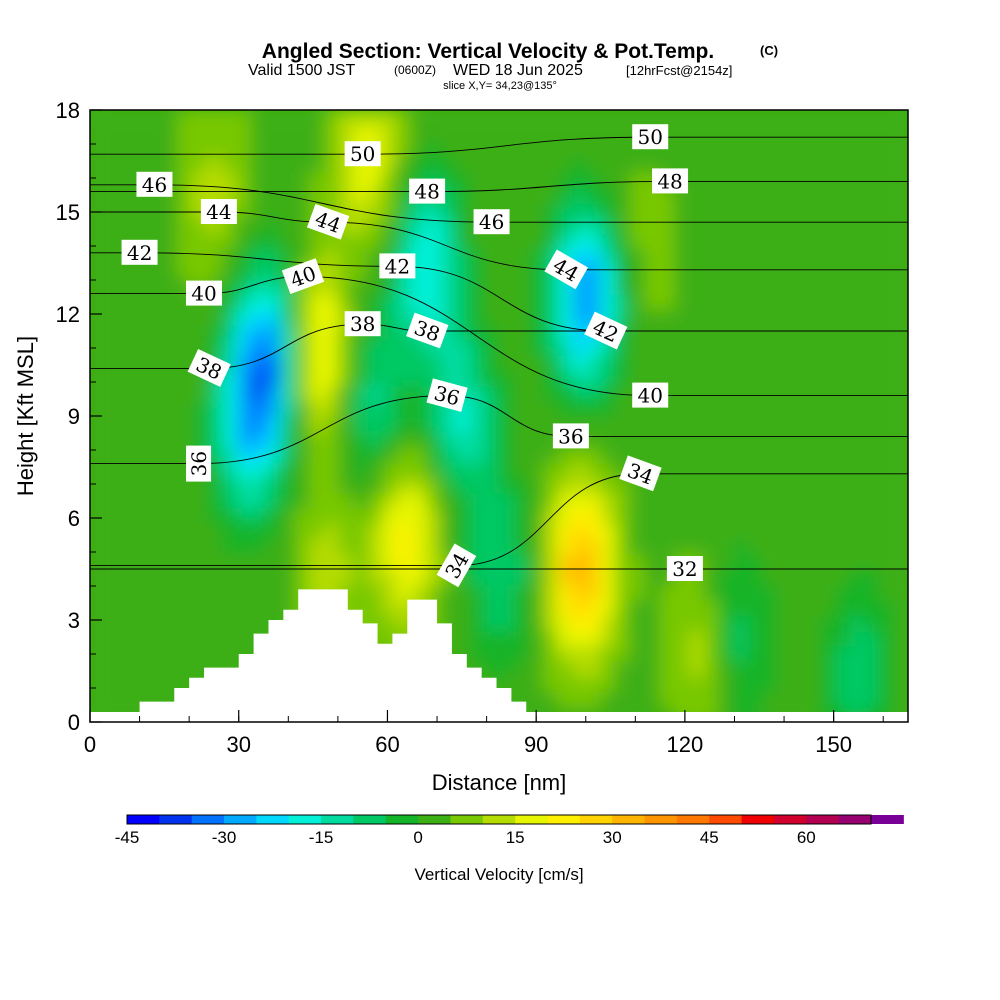 This screenshot has height=1000, width=1000. Describe the element at coordinates (209, 368) in the screenshot. I see `theta-label: 38` at that location.